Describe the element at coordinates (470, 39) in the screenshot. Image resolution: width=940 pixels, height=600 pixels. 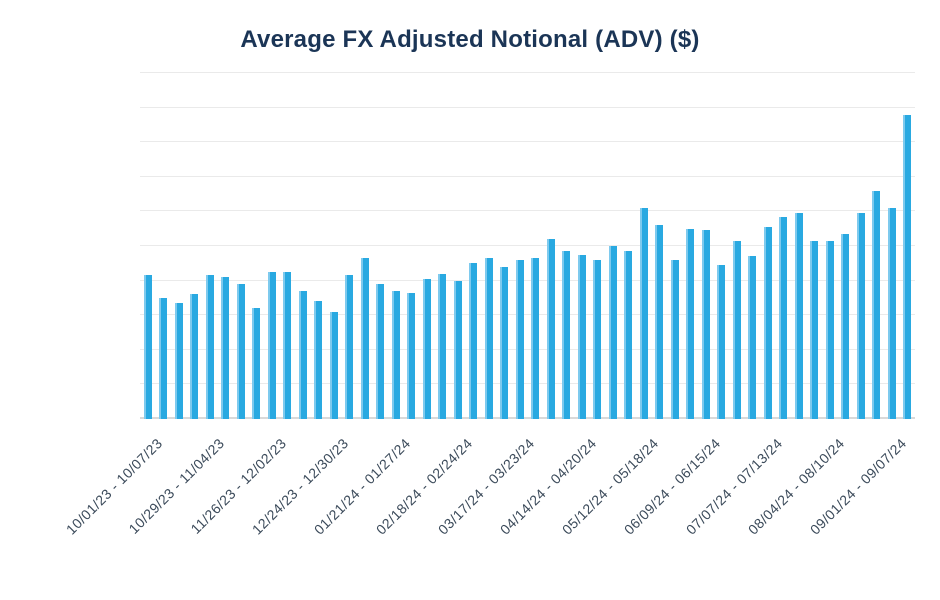
I see `chart-title: Average FX Adjusted Notional (ADV) ($)` at that location.